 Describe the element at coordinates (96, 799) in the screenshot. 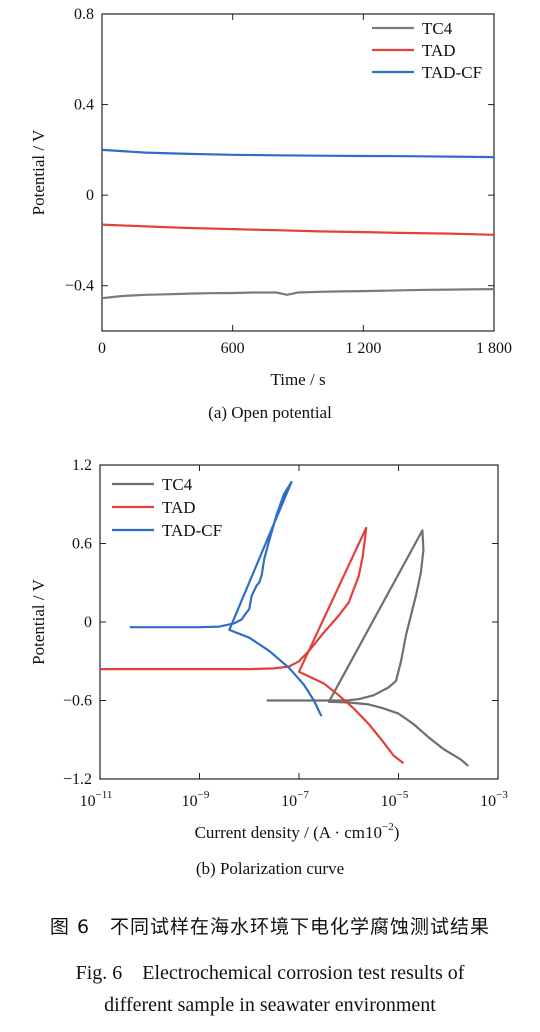

I see `x-tick-label: 10⁻¹¹` at that location.